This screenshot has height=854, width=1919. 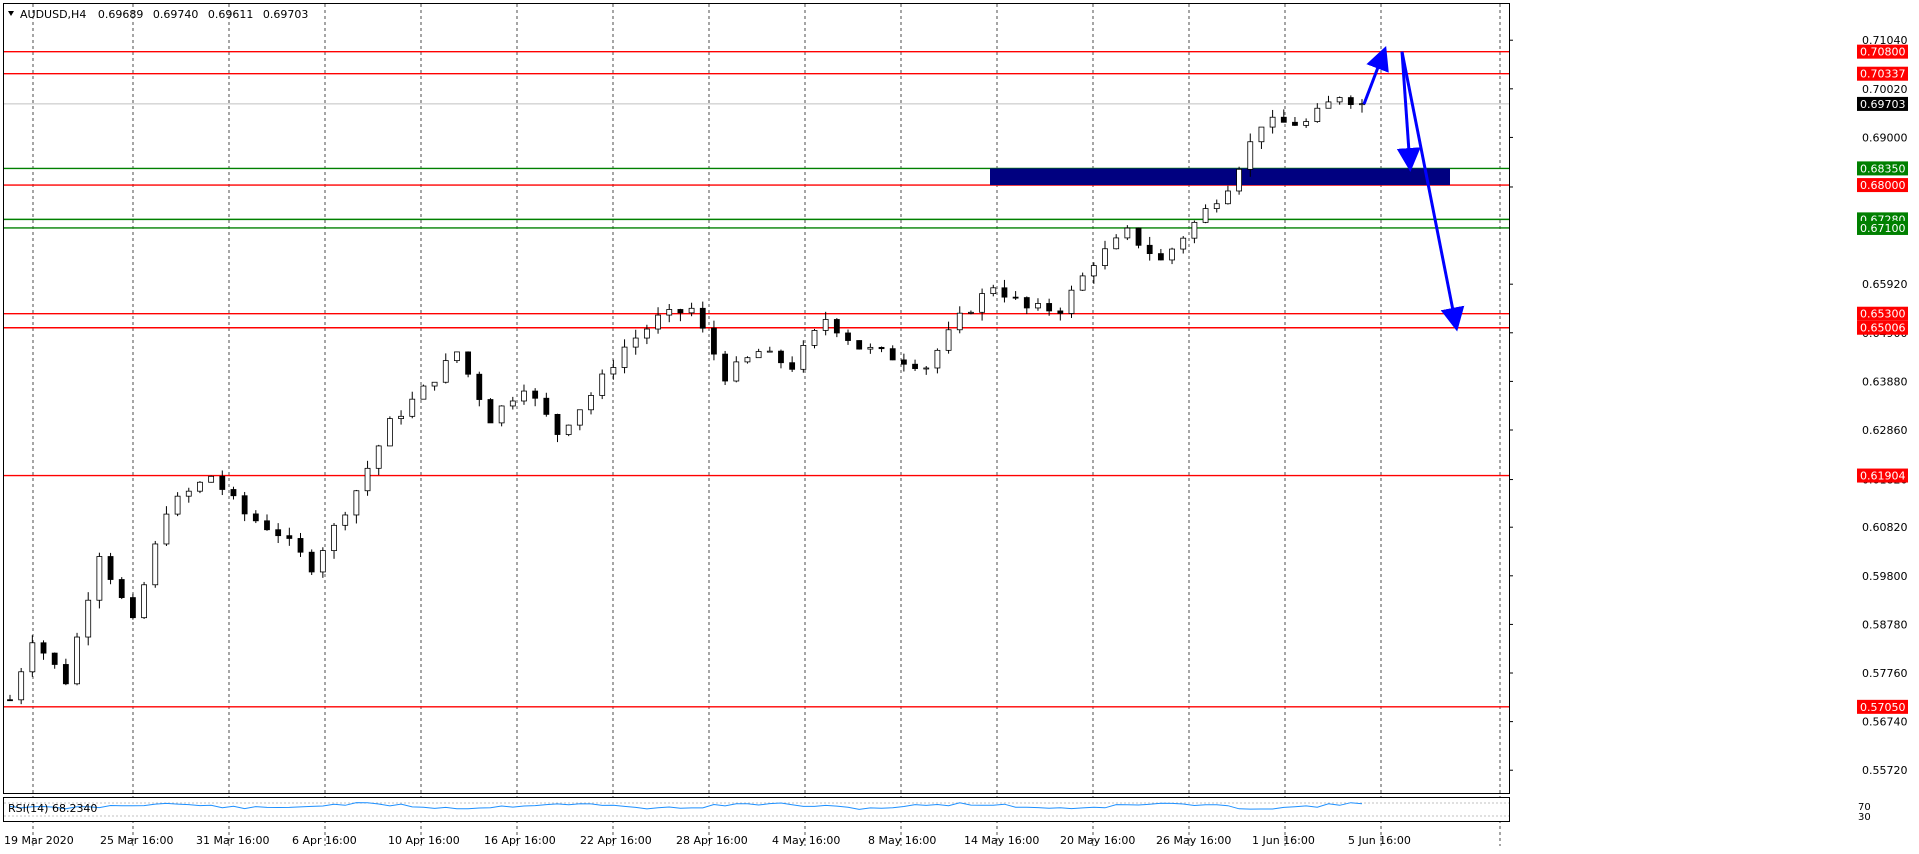 I want to click on level-tag-label: 0.68350, so click(x=1883, y=168).